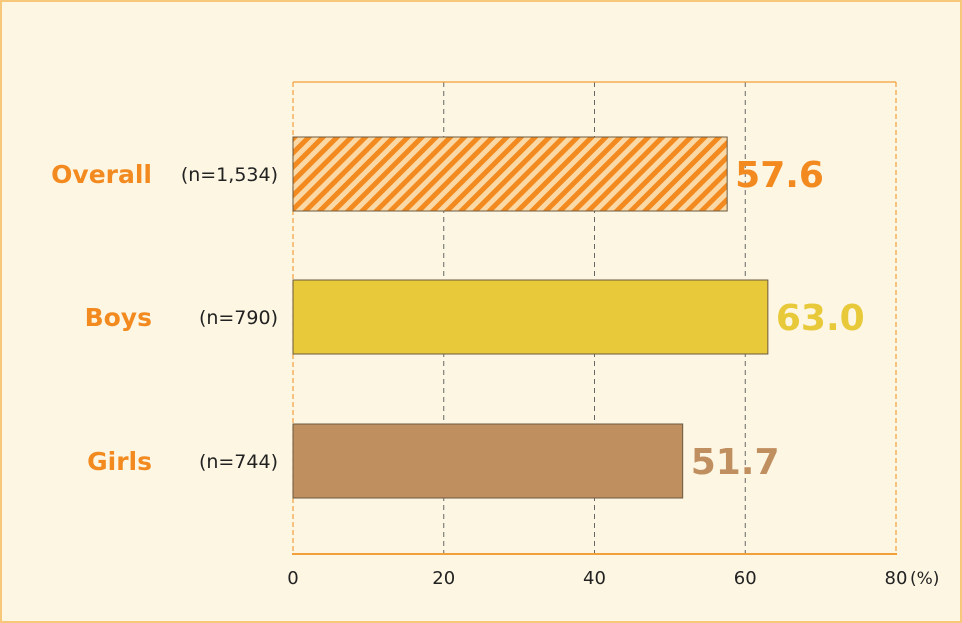 This screenshot has width=962, height=623. Describe the element at coordinates (238, 462) in the screenshot. I see `sample-size-label-girls: (n=744)` at that location.